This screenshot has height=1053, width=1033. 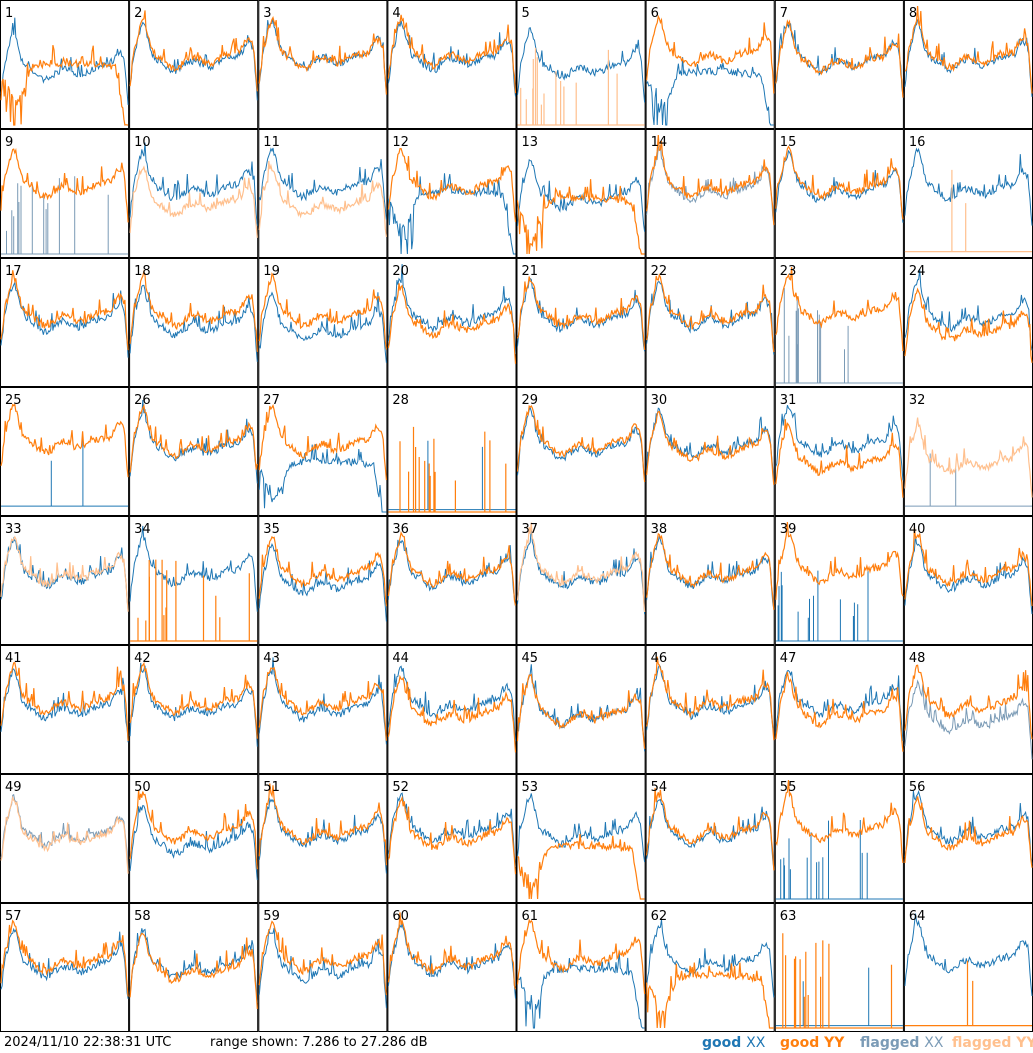 What do you see at coordinates (788, 529) in the screenshot?
I see `panel-label: 39` at bounding box center [788, 529].